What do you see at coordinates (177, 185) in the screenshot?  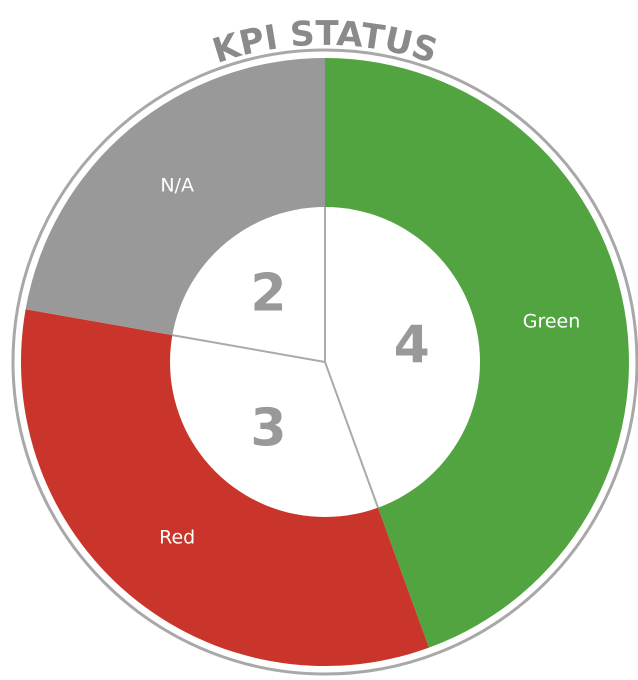 I see `segment-label: N/A` at bounding box center [177, 185].